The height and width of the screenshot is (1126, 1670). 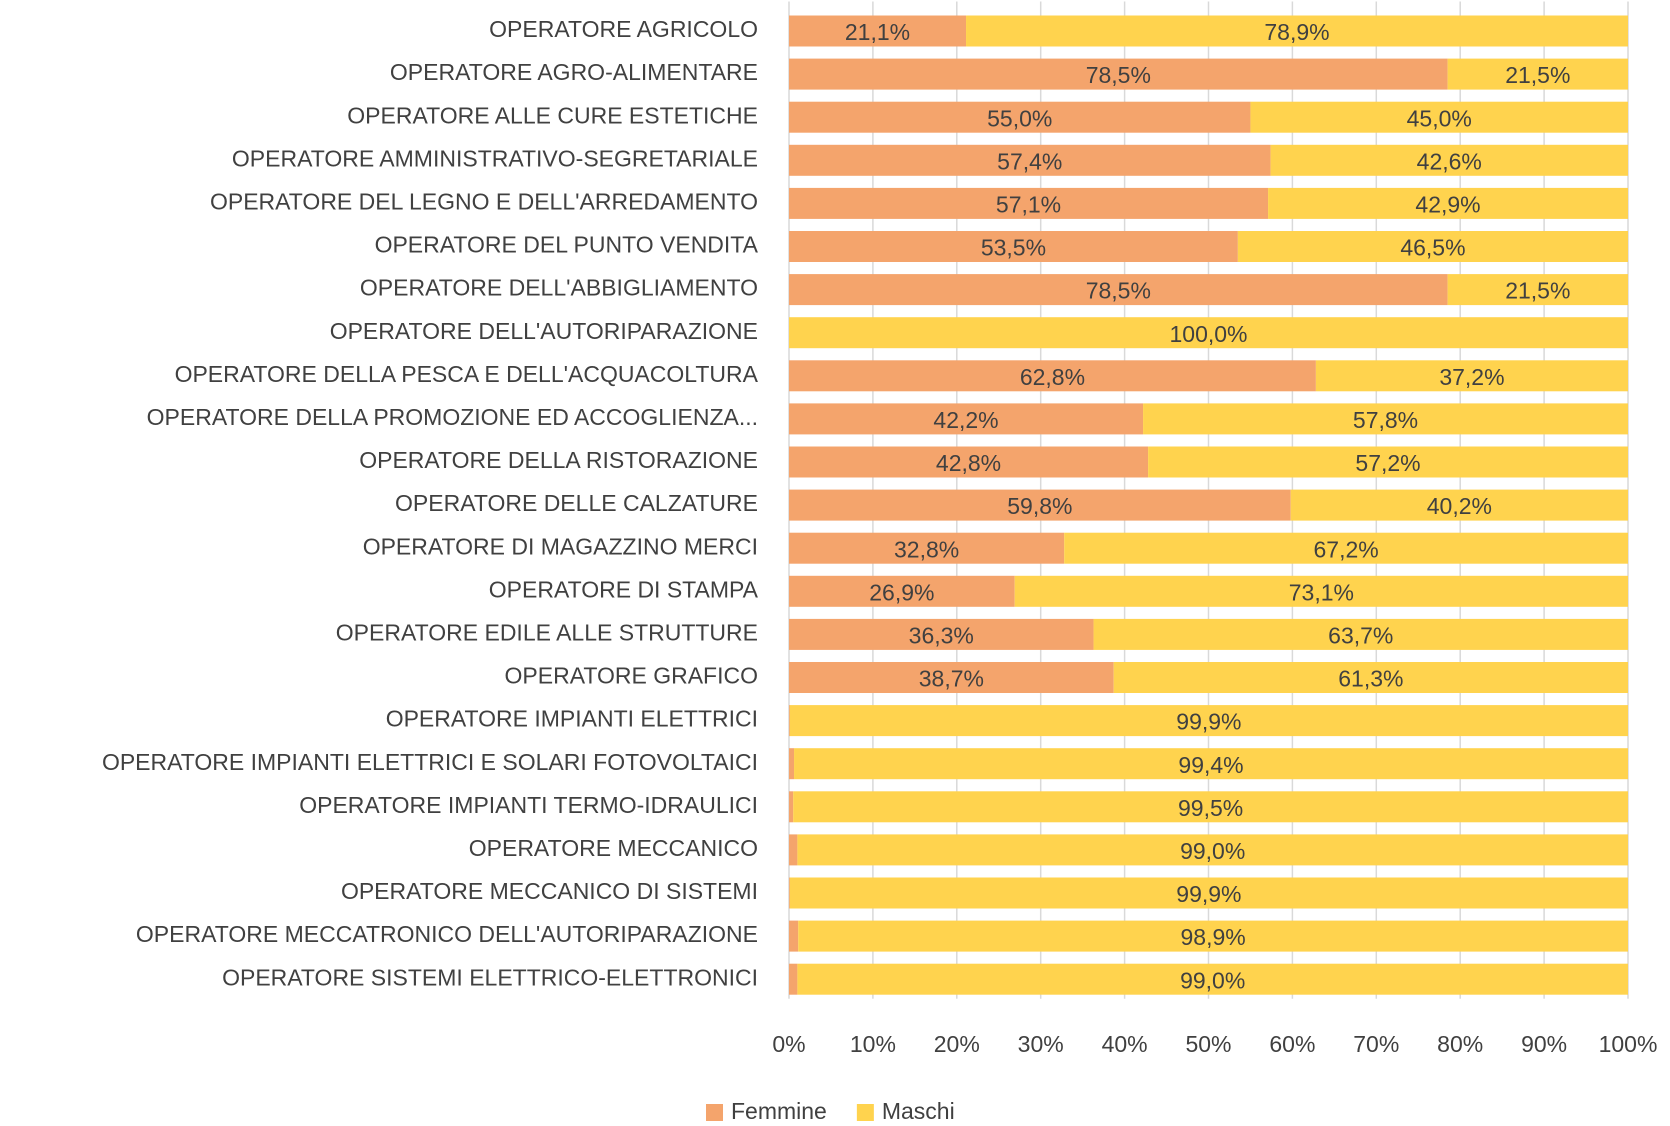 I want to click on data-label: 36,3%, so click(x=941, y=635).